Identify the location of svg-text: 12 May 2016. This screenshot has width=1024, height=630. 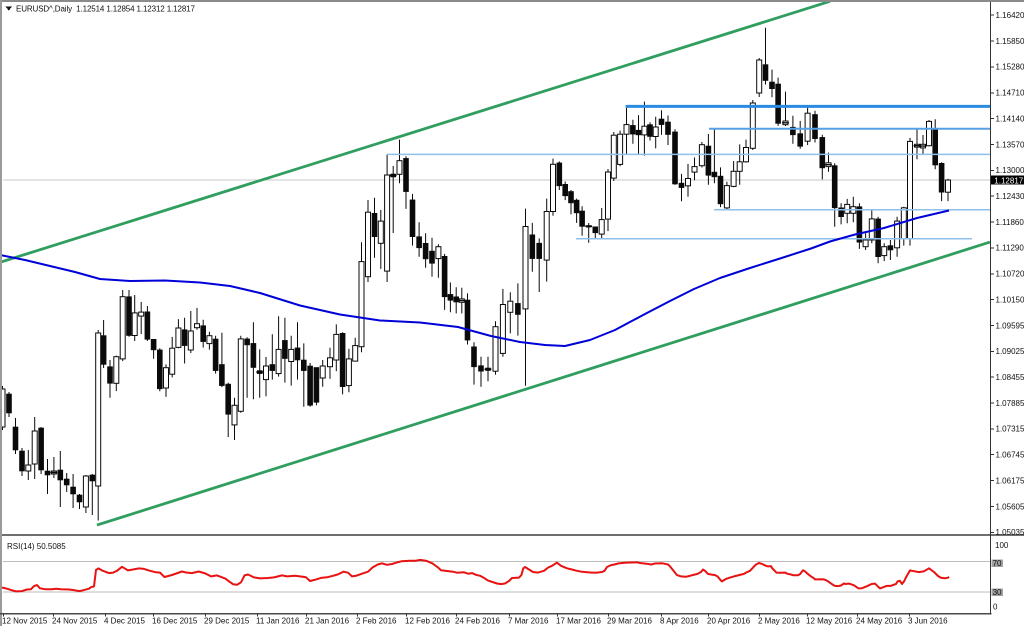
(829, 620).